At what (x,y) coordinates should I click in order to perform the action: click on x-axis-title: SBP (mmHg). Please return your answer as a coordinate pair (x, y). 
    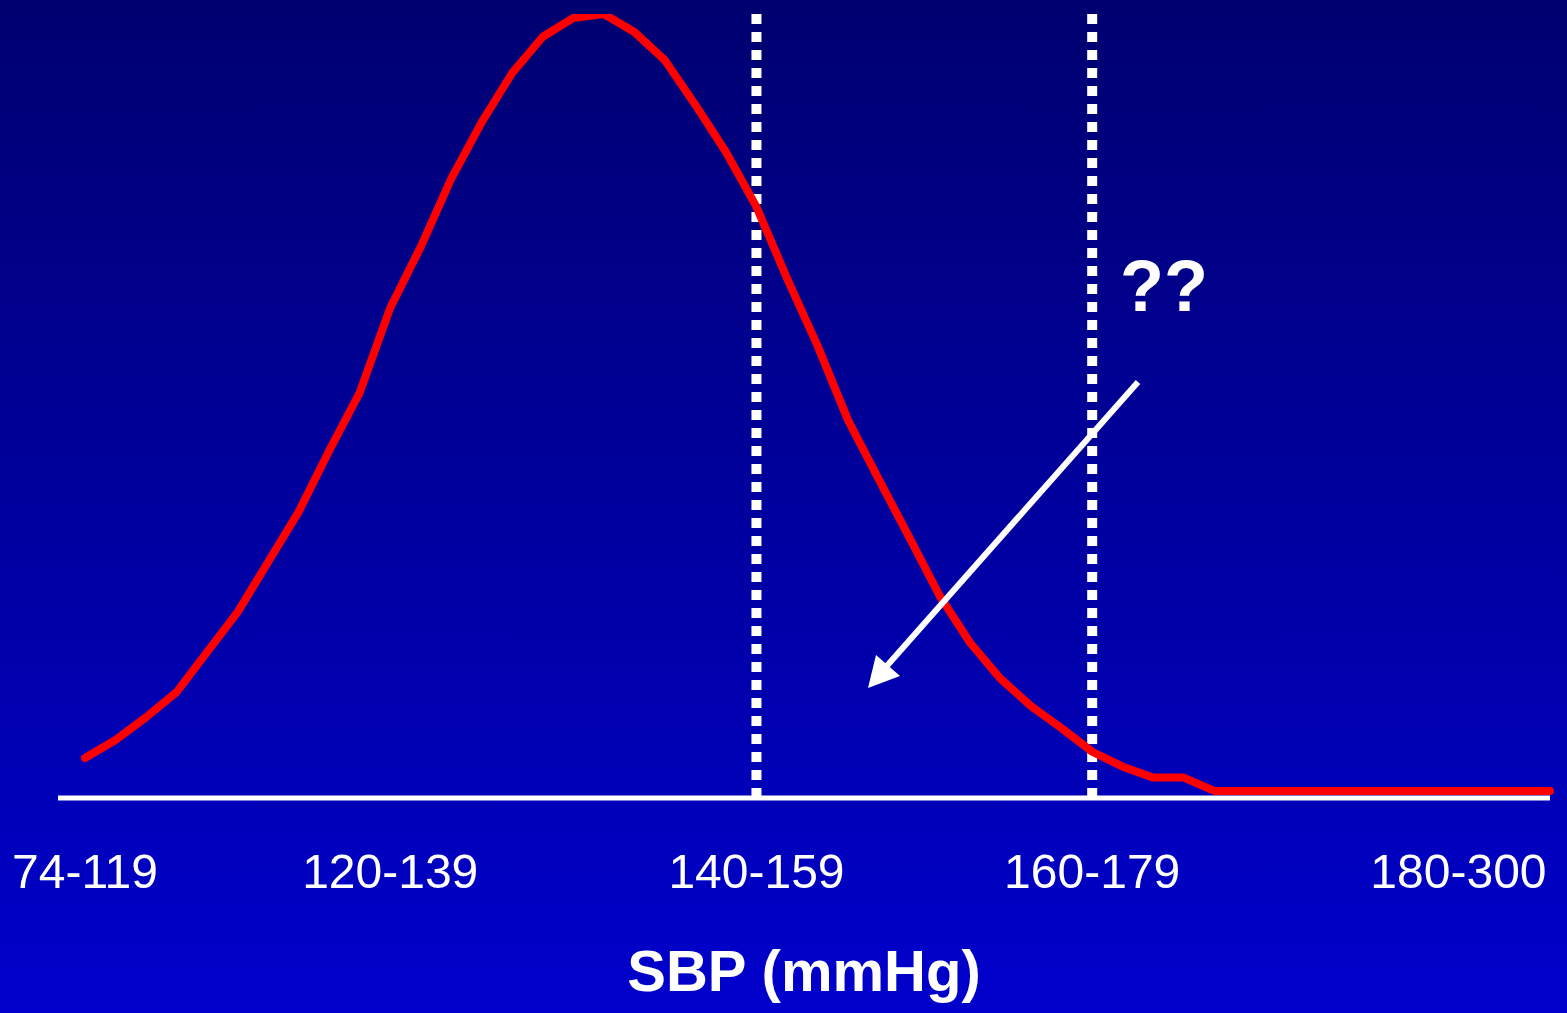
    Looking at the image, I should click on (804, 970).